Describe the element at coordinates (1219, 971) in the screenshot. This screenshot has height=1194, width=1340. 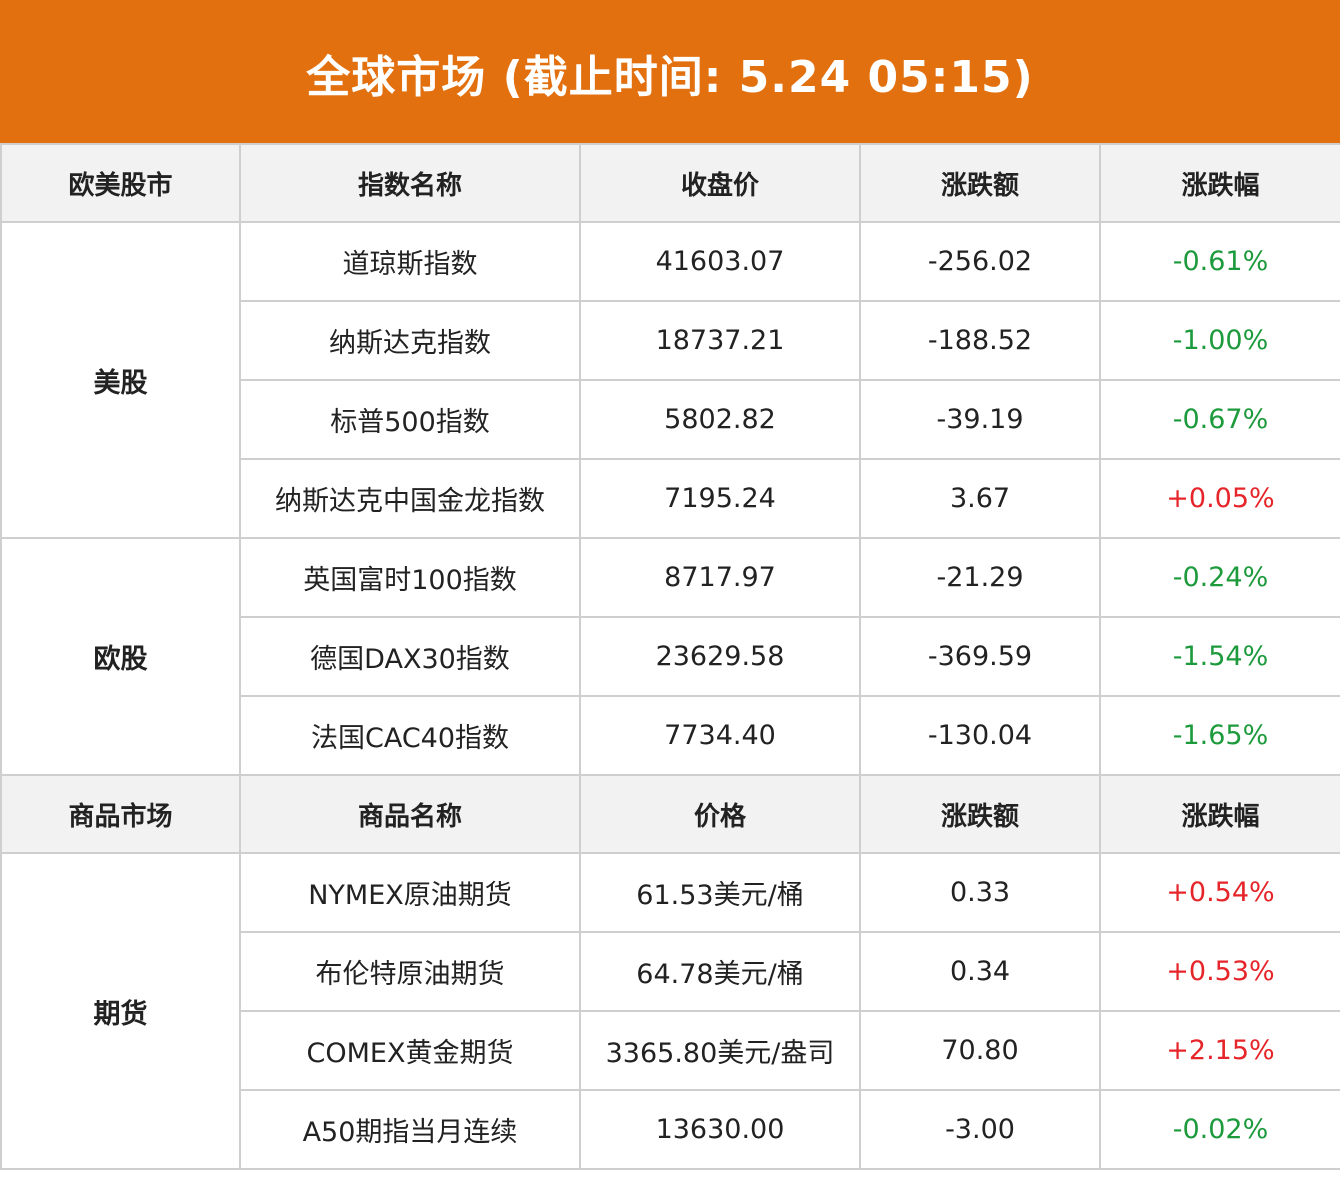
I see `change-percent: +0.53%` at that location.